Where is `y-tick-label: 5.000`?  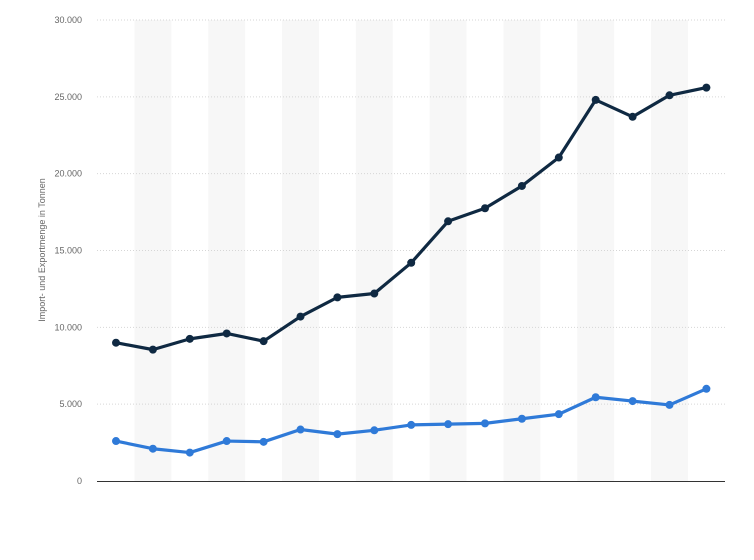 y-tick-label: 5.000 is located at coordinates (70, 404).